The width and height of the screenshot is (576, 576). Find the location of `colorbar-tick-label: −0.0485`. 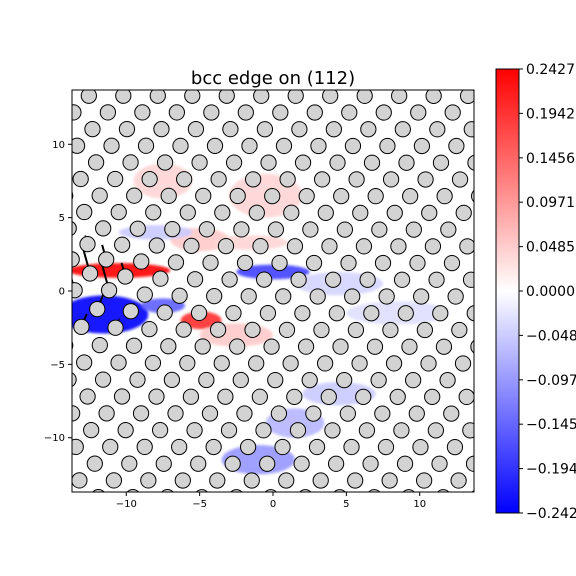

colorbar-tick-label: −0.0485 is located at coordinates (551, 336).